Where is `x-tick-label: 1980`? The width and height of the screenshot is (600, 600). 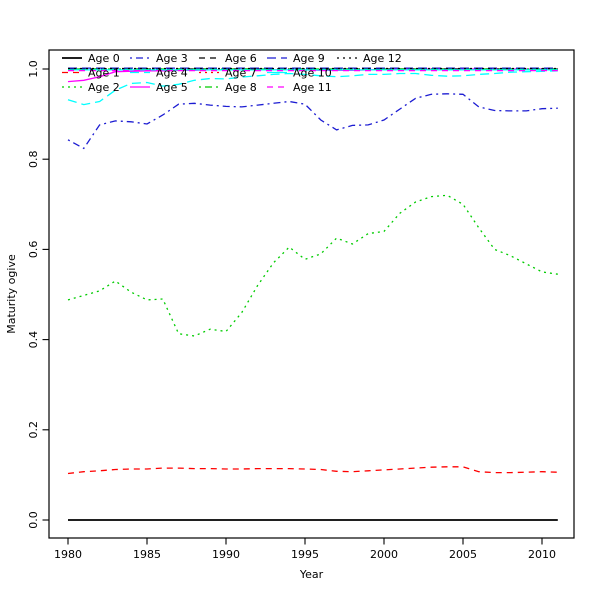
x-tick-label: 1980 is located at coordinates (68, 554).